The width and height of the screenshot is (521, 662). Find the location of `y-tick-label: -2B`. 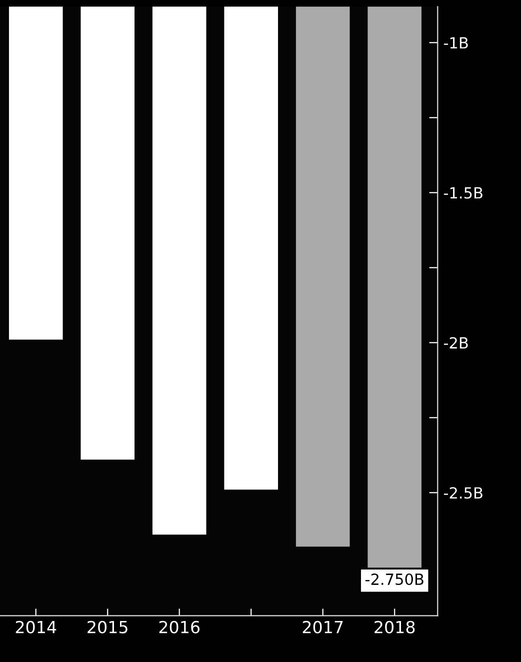

y-tick-label: -2B is located at coordinates (456, 342).